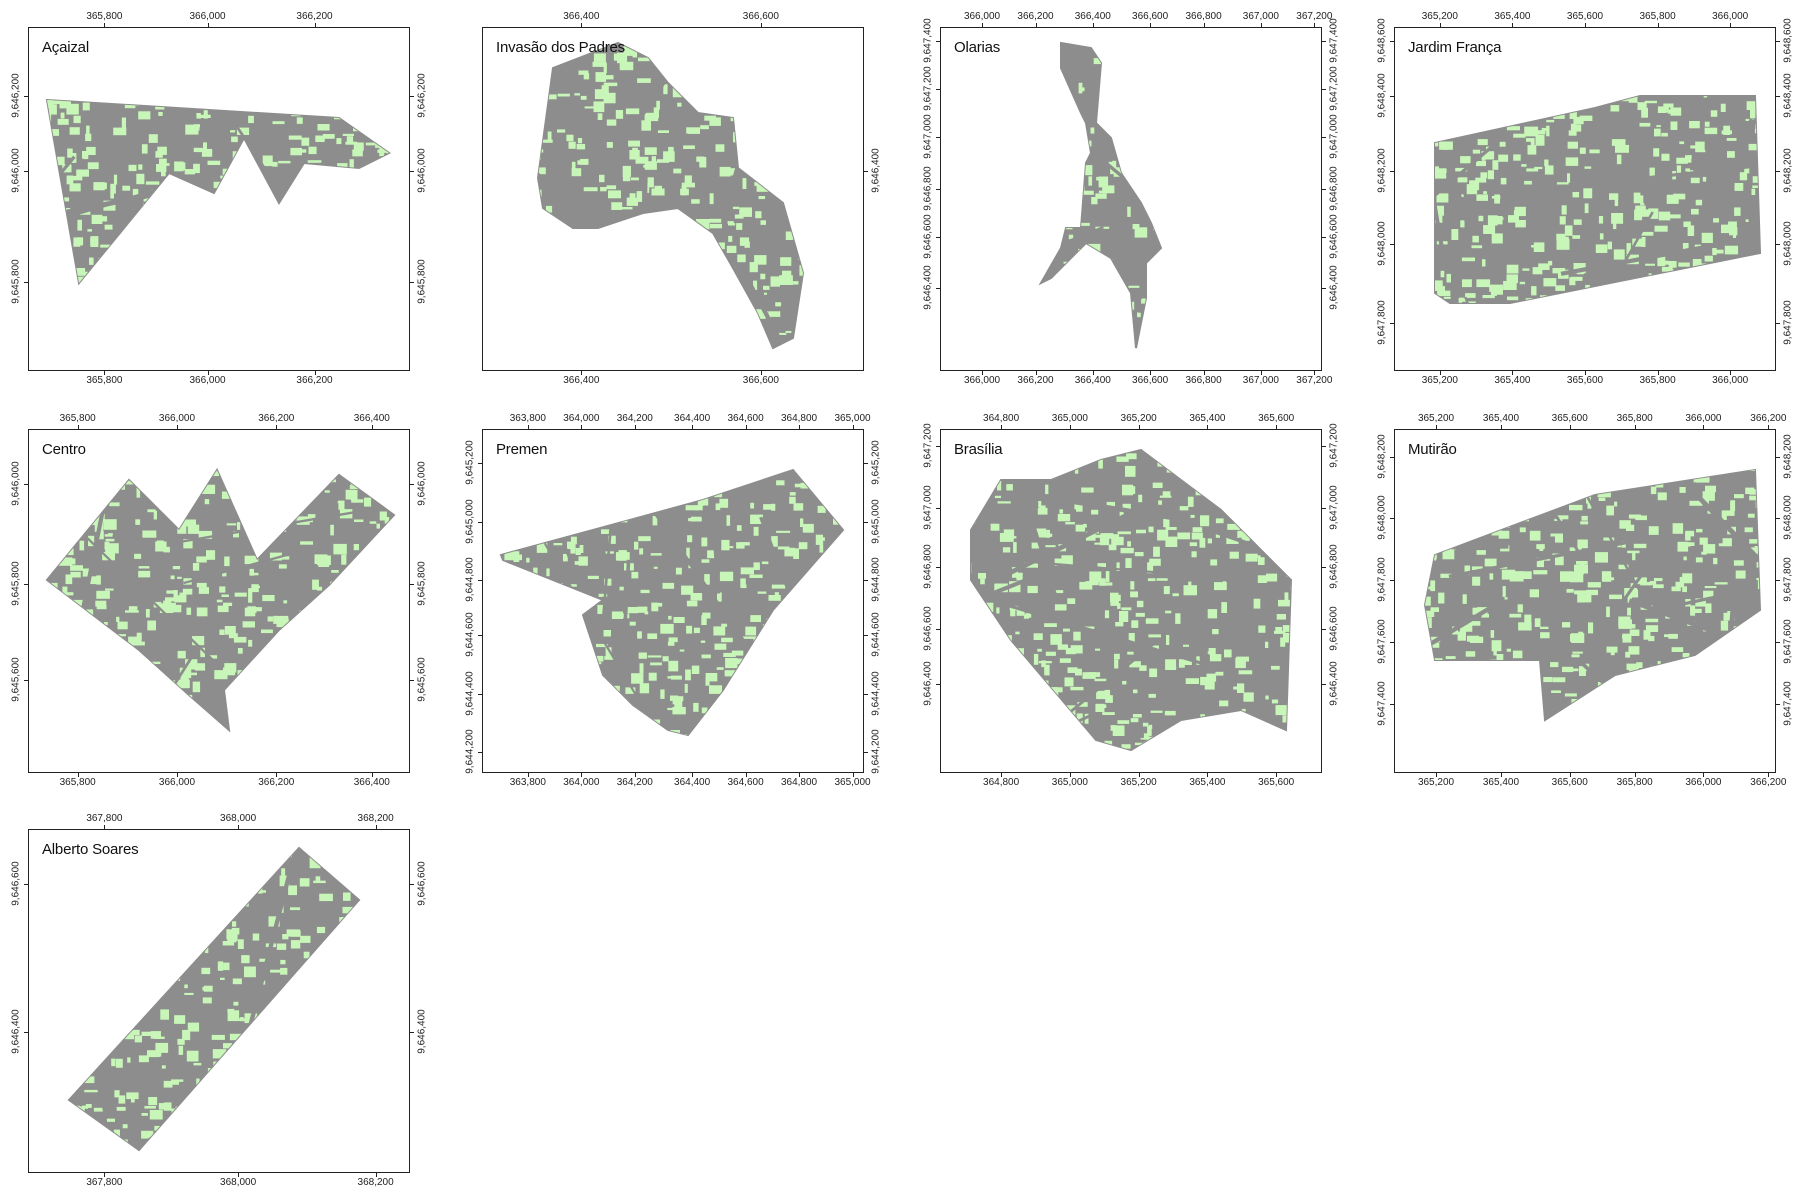 The width and height of the screenshot is (1814, 1199). I want to click on y-tick-label-right: 9,647,600, so click(1788, 642).